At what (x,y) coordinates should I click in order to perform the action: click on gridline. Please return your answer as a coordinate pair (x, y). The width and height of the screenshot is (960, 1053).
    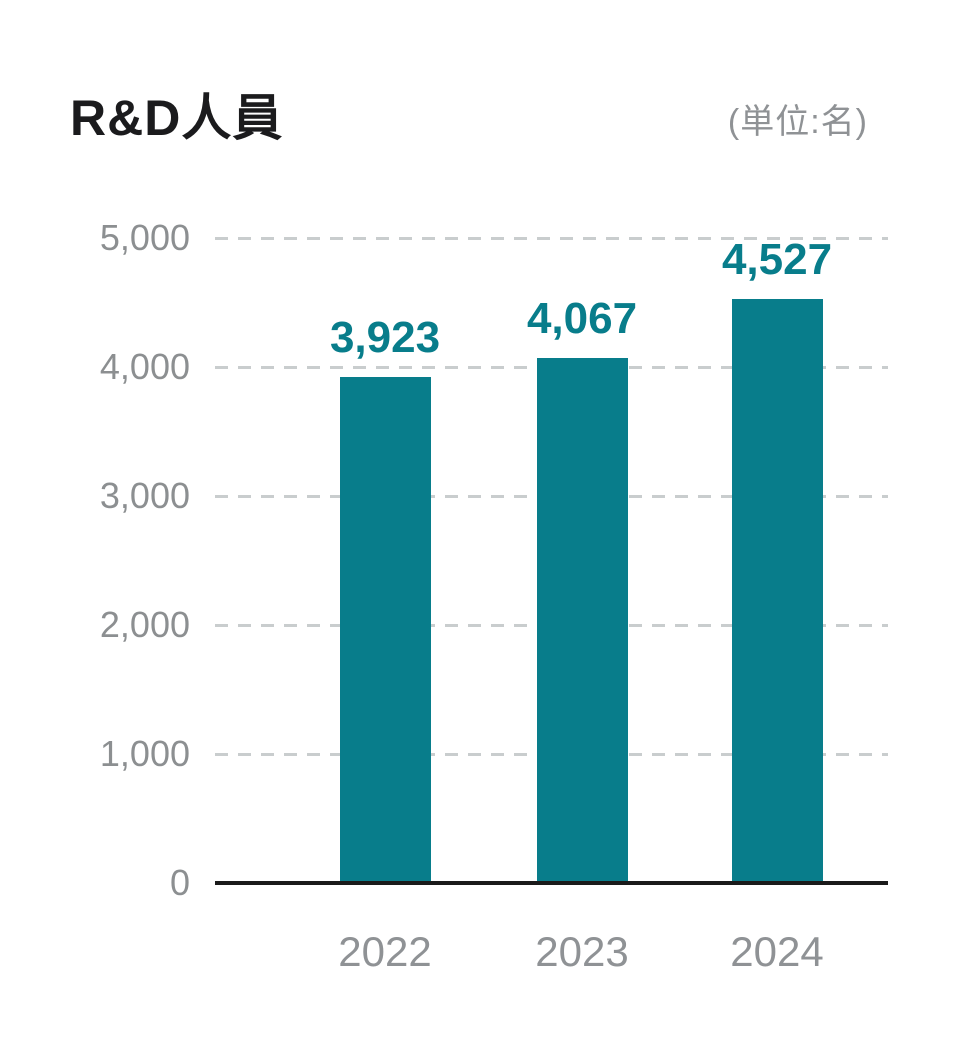
    Looking at the image, I should click on (551, 238).